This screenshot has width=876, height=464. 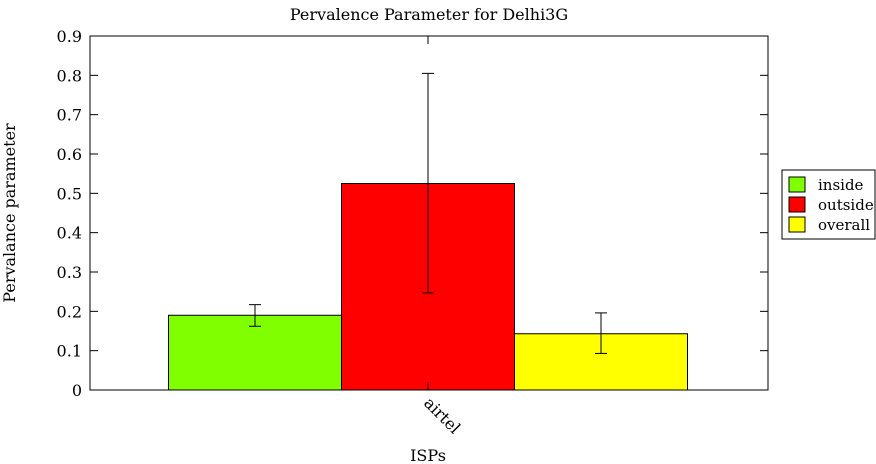 What do you see at coordinates (797, 204) in the screenshot?
I see `legend-swatch-outside` at bounding box center [797, 204].